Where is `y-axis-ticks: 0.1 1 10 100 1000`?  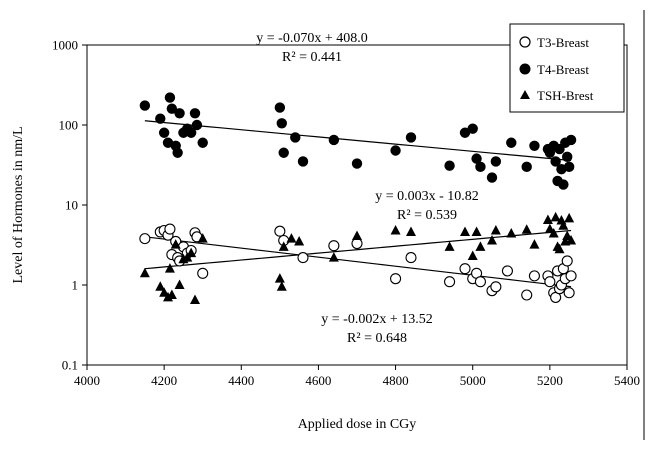 y-axis-ticks: 0.1 1 10 100 1000 is located at coordinates (69, 205).